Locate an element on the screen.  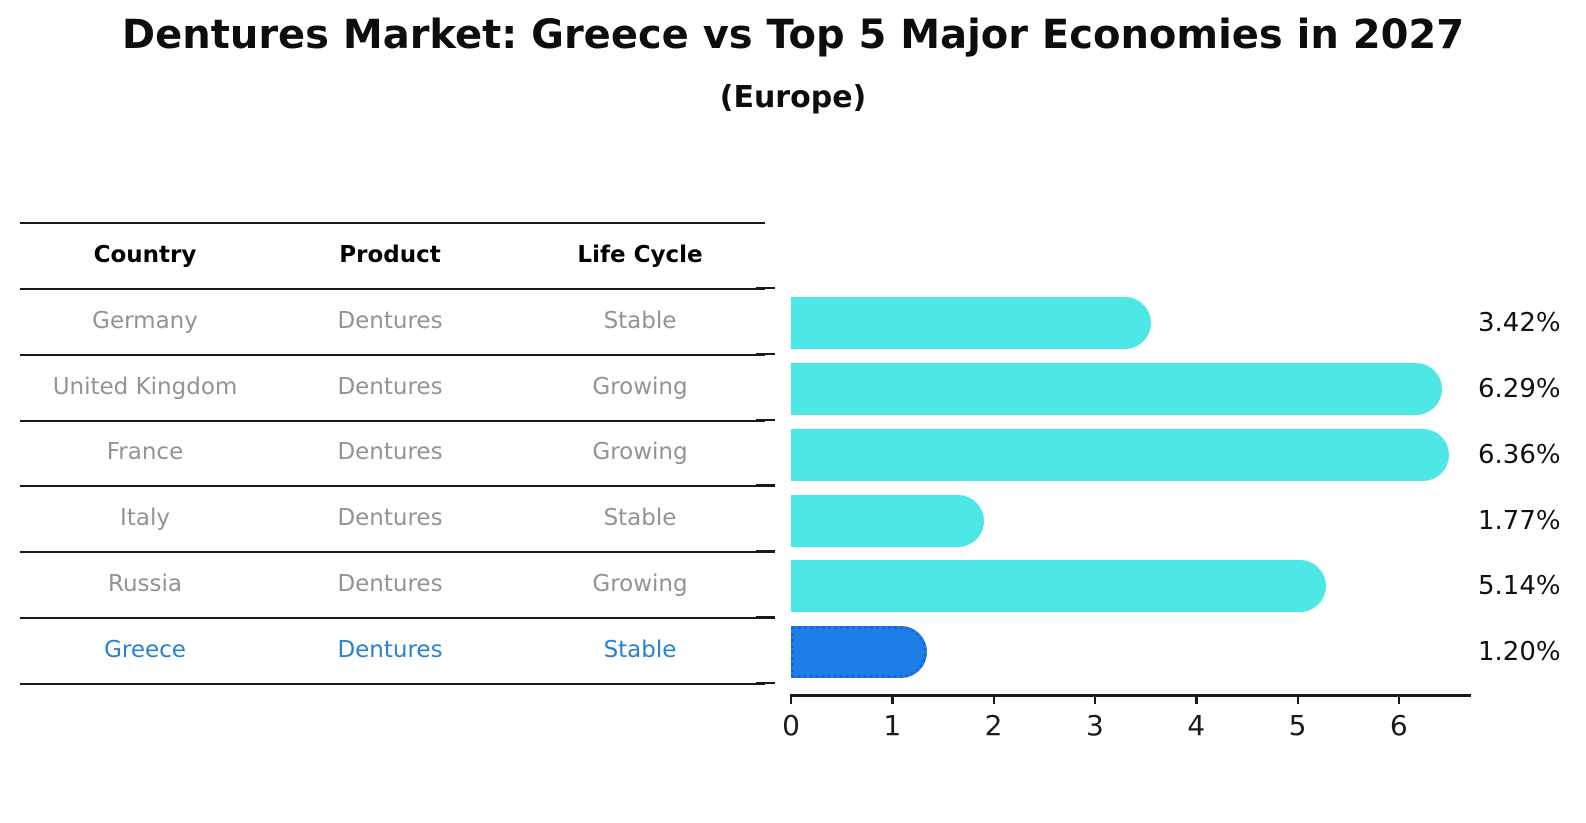
x-axis-line is located at coordinates (1130, 695).